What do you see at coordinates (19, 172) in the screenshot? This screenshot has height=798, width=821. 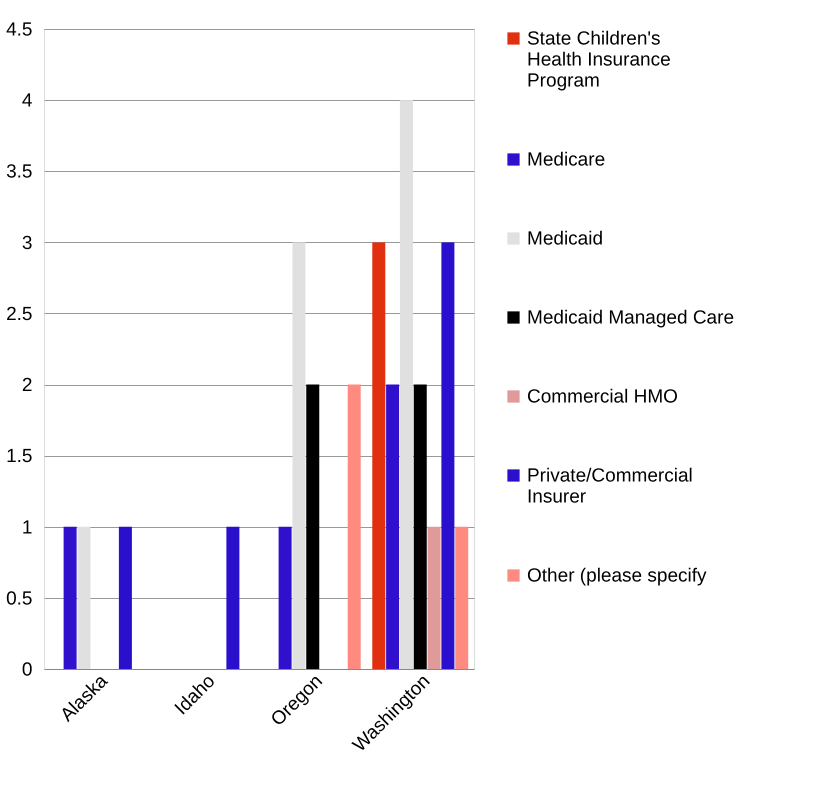 I see `y-tick-label: 3.5` at bounding box center [19, 172].